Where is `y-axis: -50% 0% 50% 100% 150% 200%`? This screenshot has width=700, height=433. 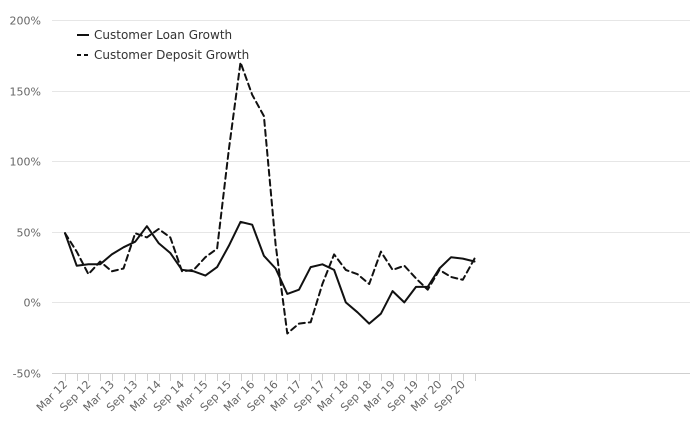
y-axis: -50% 0% 50% 100% 150% 200% is located at coordinates (25, 198).